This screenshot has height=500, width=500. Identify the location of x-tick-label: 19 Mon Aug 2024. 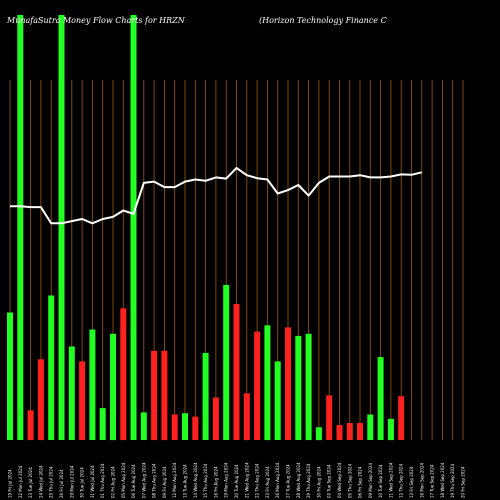
(226, 480).